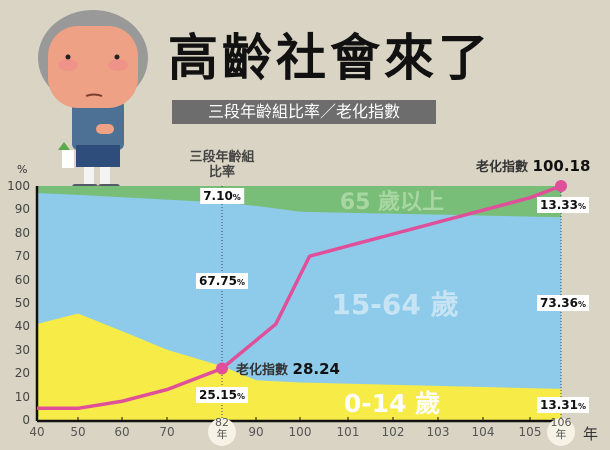 Image resolution: width=610 pixels, height=450 pixels. I want to click on x-tick-label: 40, so click(37, 432).